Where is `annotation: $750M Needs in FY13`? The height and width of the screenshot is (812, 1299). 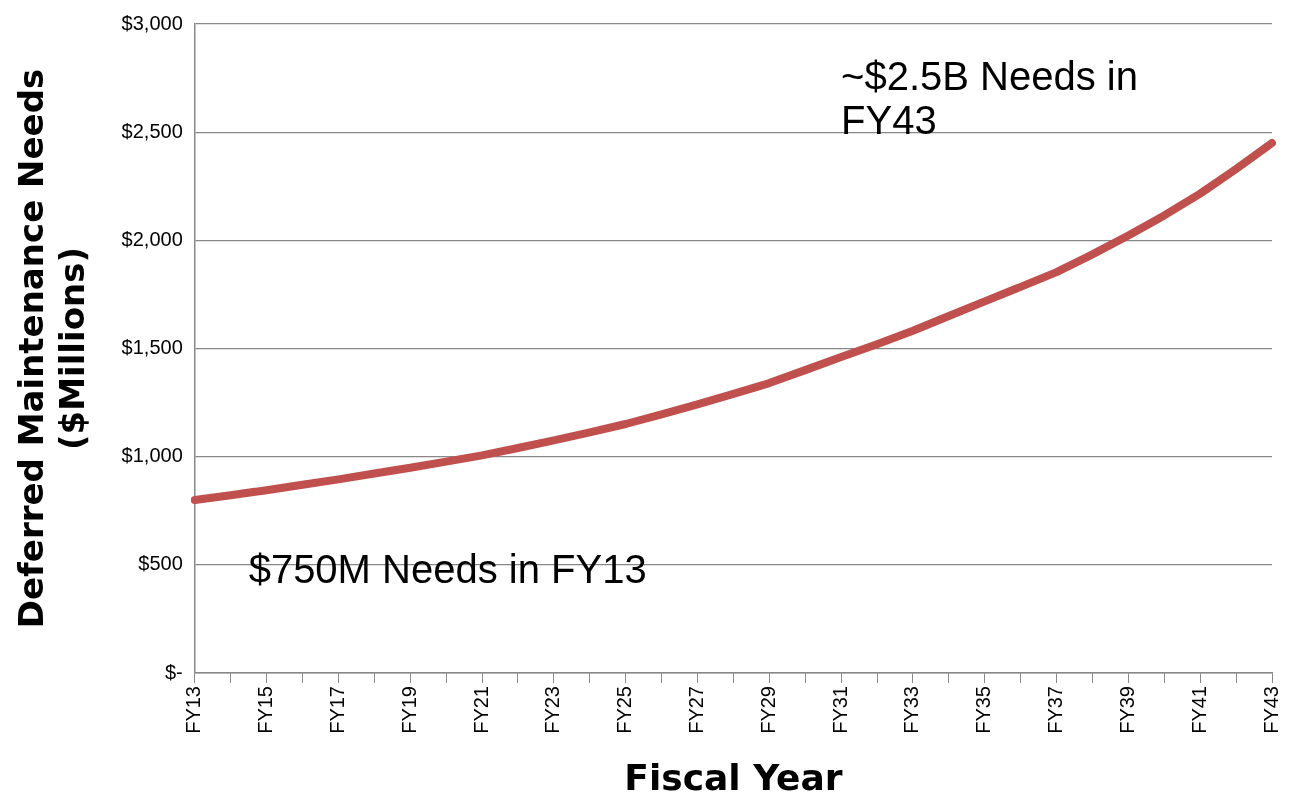 annotation: $750M Needs in FY13 is located at coordinates (447, 569).